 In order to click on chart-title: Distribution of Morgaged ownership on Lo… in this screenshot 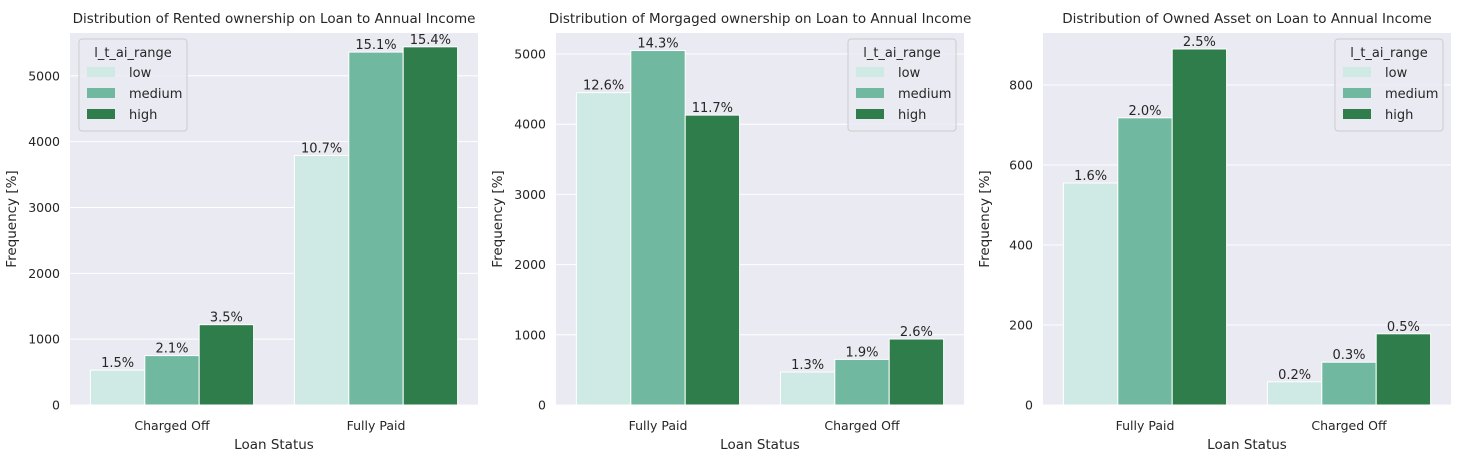, I will do `click(760, 19)`.